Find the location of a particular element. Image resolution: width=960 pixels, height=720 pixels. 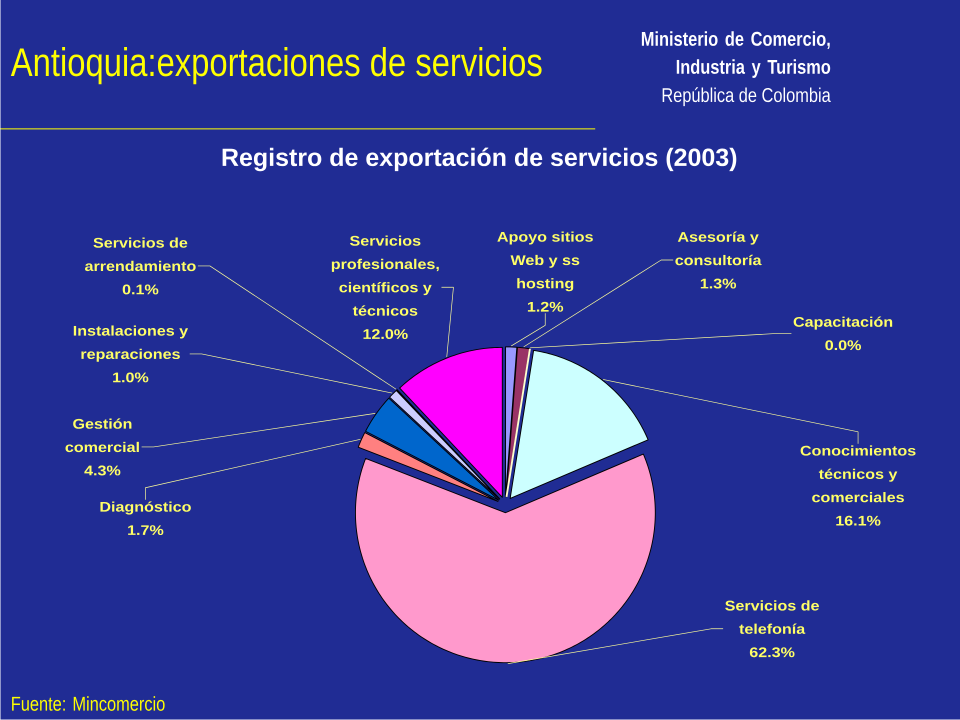

data-label: 1.3% is located at coordinates (718, 283).